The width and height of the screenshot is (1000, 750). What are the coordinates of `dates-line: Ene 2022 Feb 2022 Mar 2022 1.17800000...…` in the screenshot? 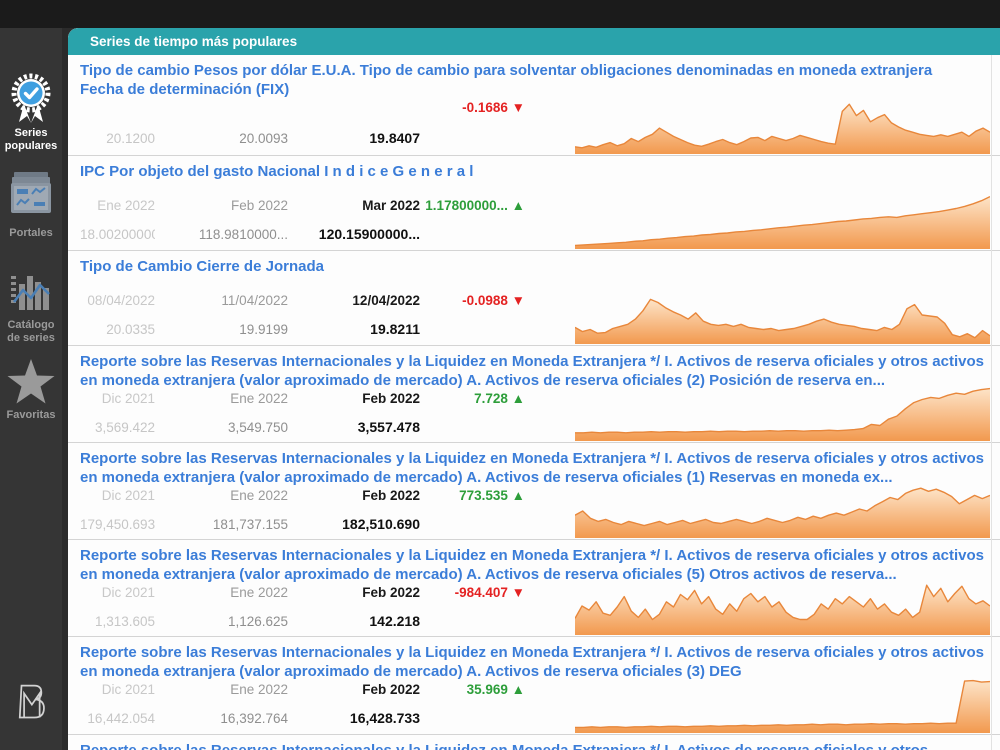 It's located at (534, 205).